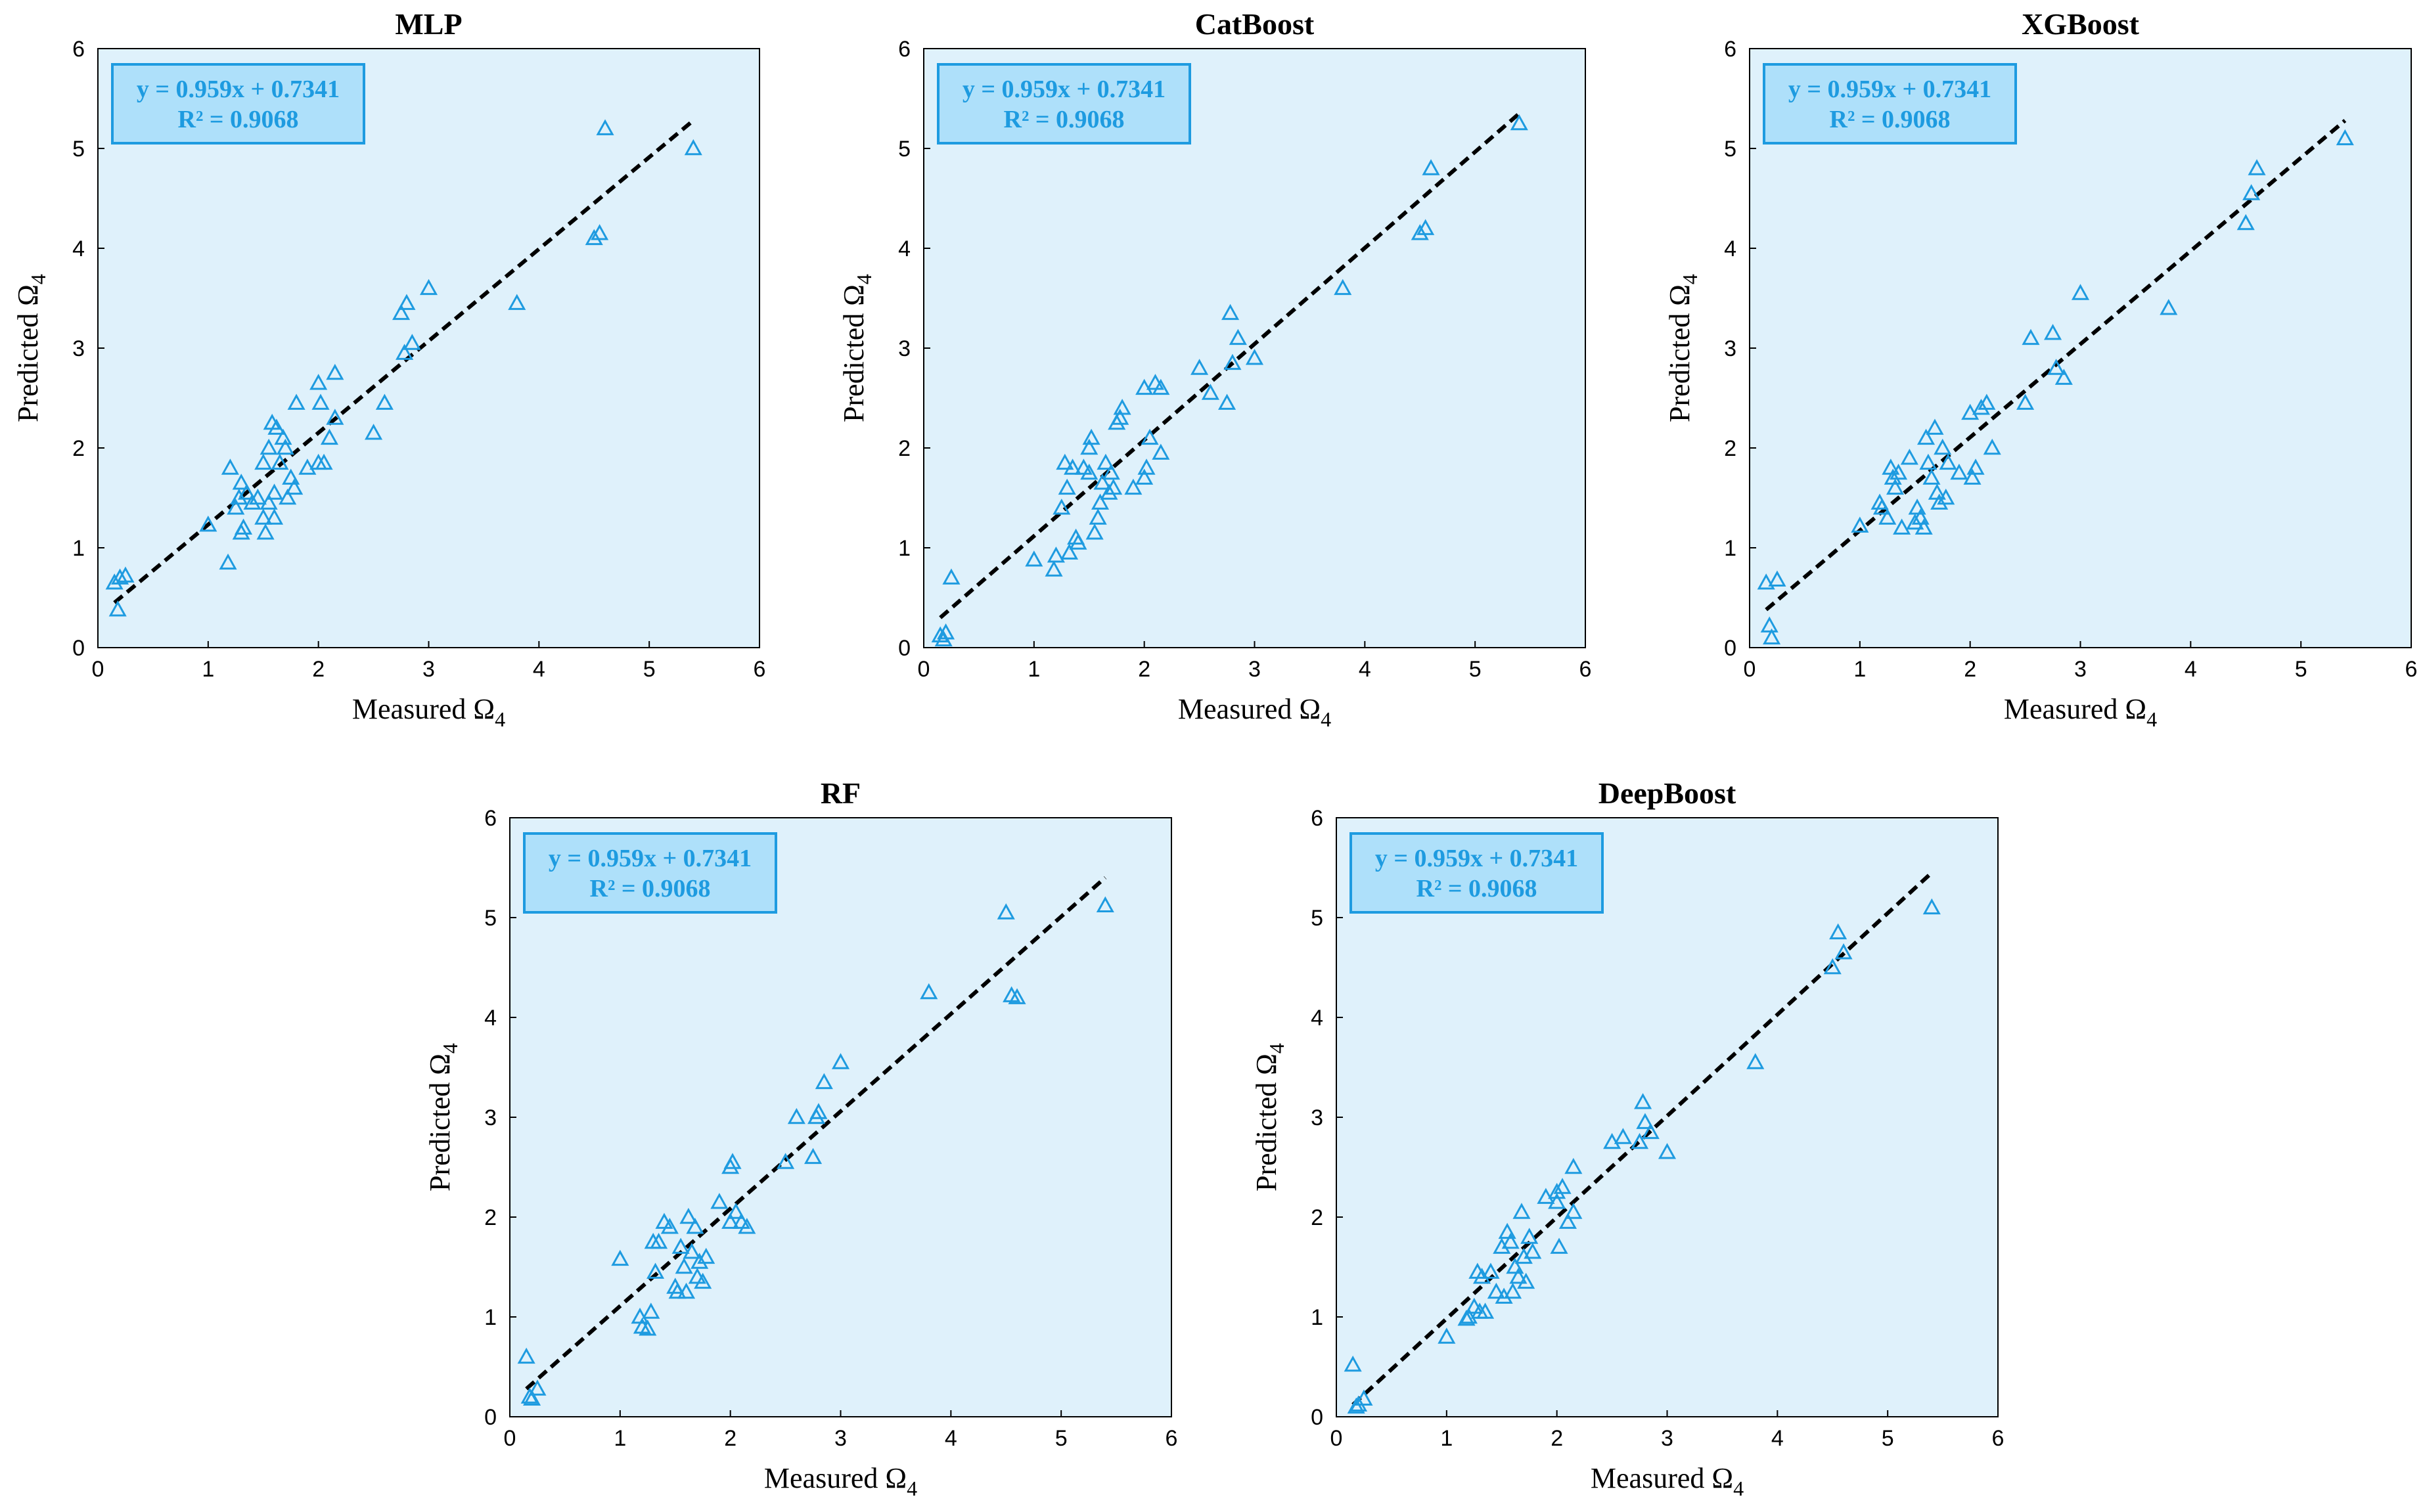  What do you see at coordinates (1999, 1438) in the screenshot?
I see `x-tick-label: 6` at bounding box center [1999, 1438].